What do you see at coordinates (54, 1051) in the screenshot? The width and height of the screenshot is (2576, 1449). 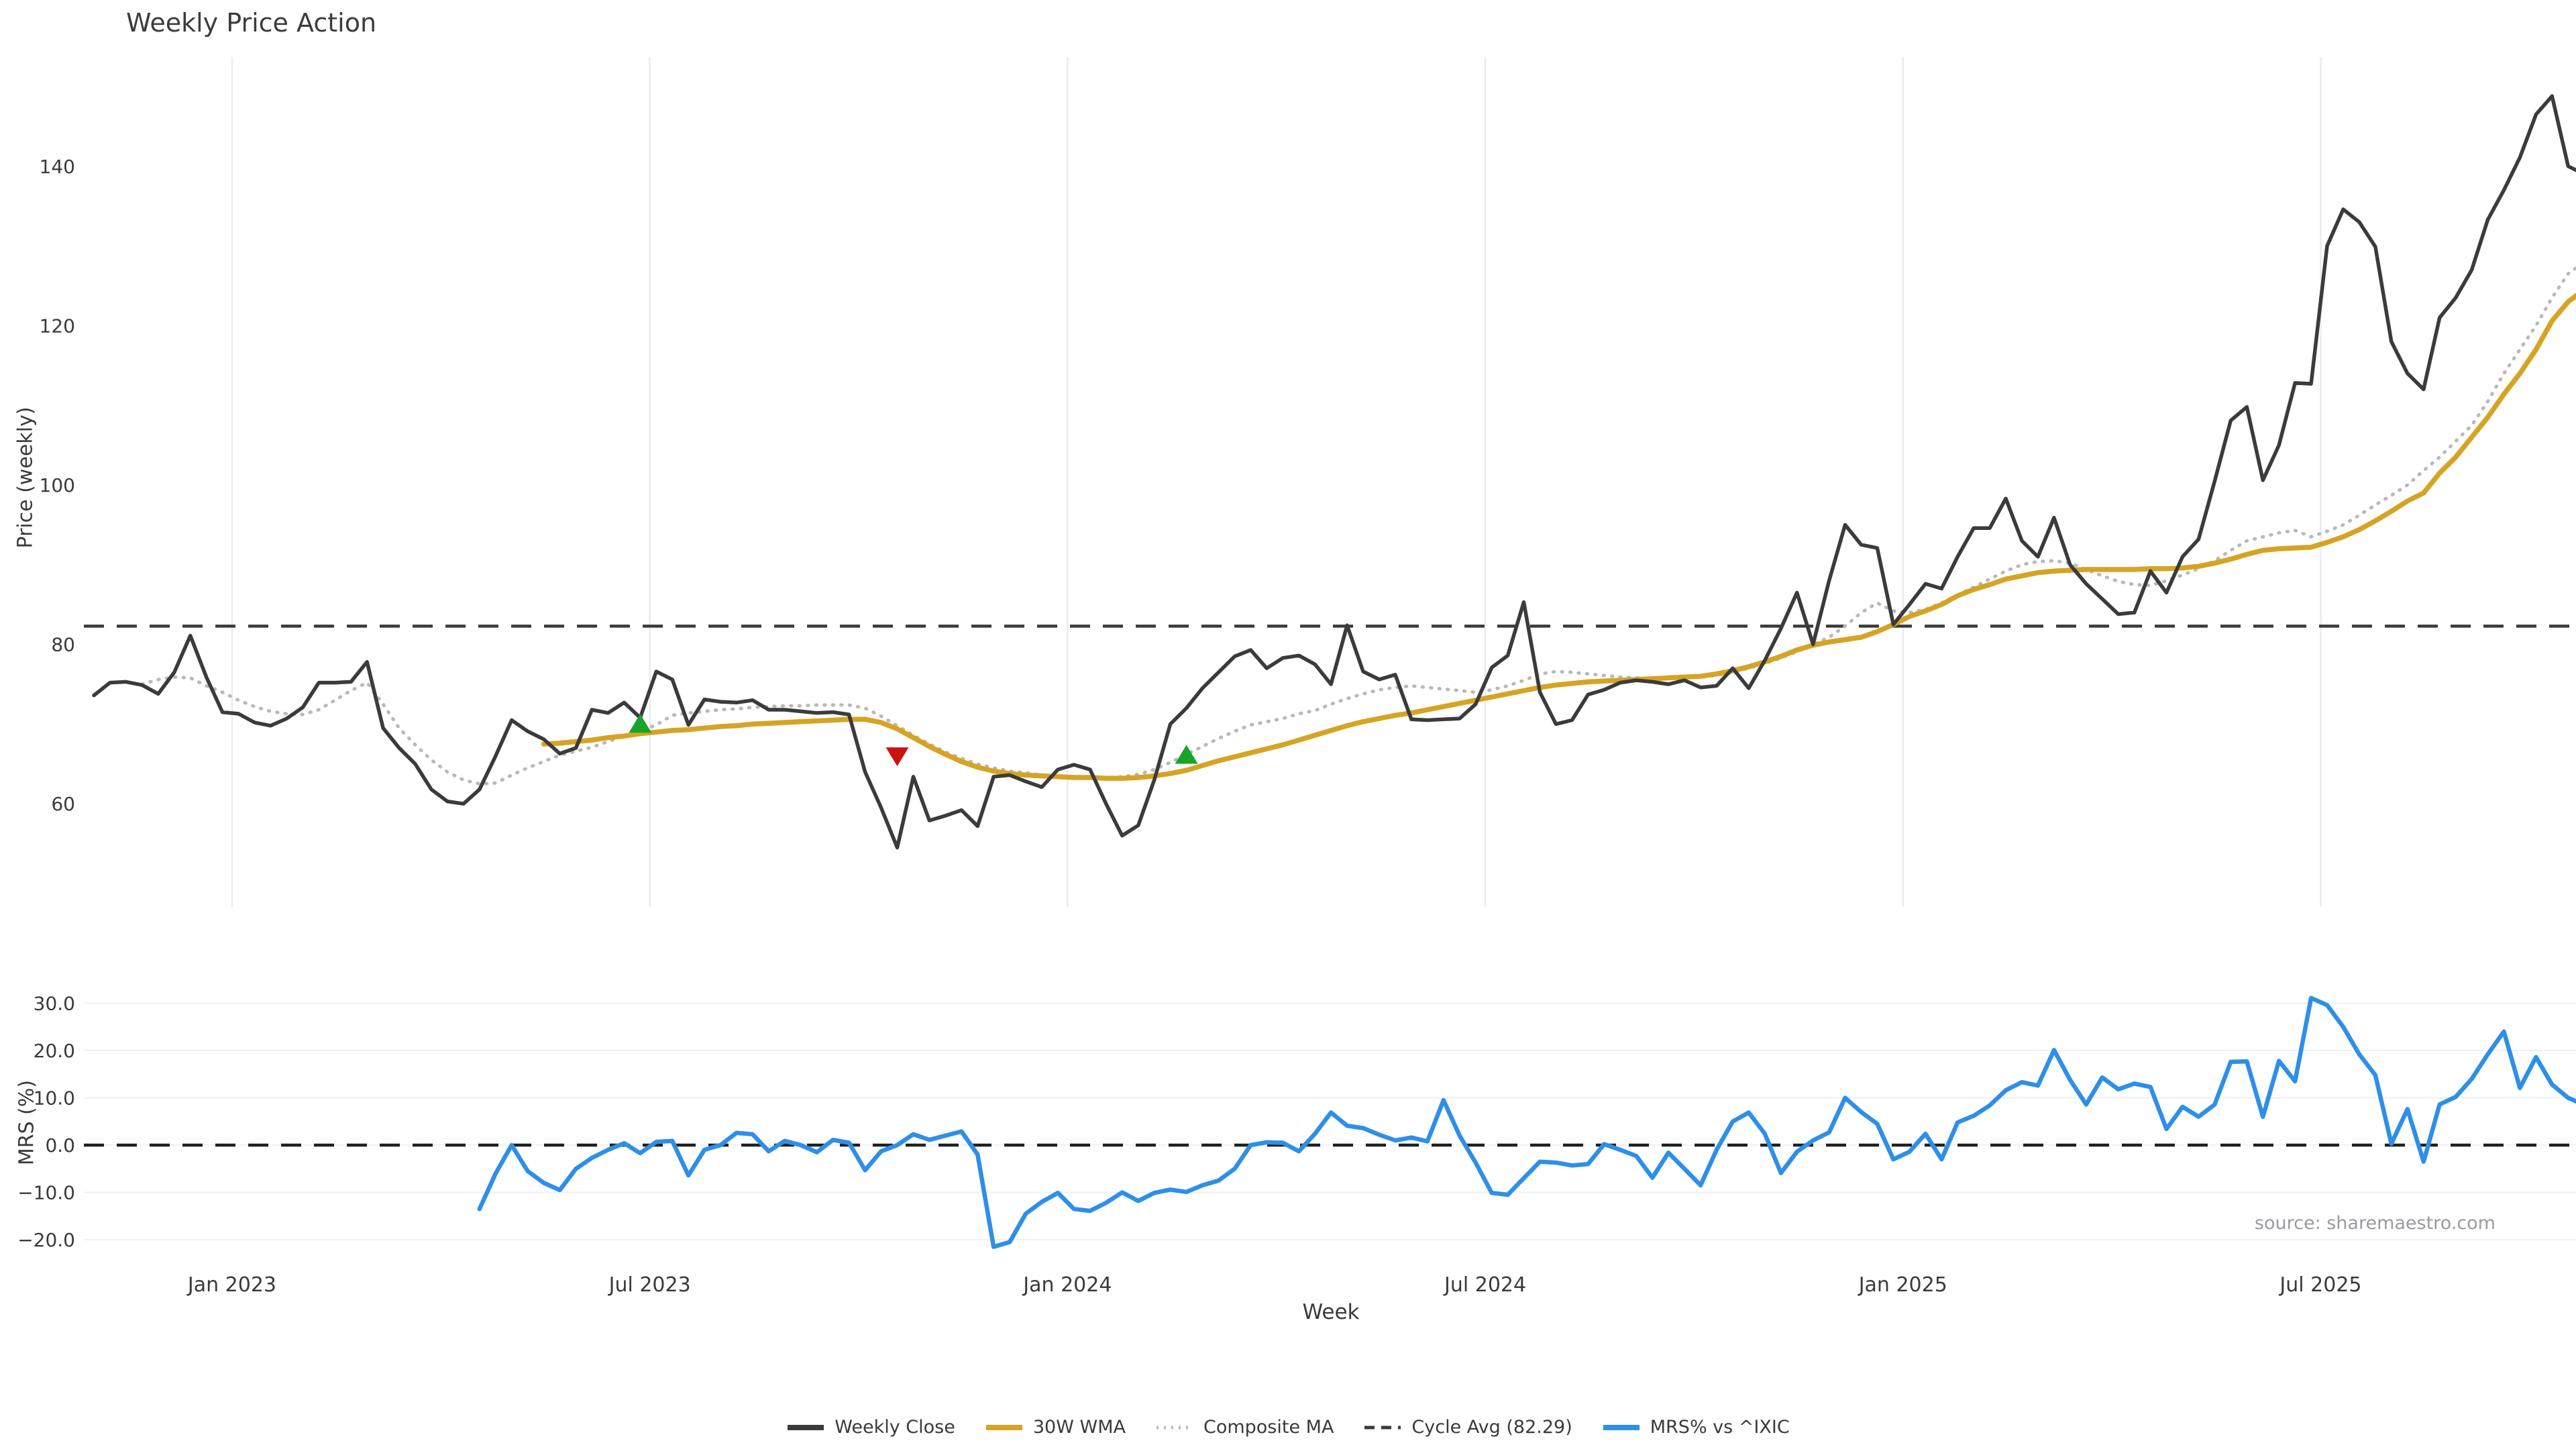 I see `mrs-tick-label: 20.0` at bounding box center [54, 1051].